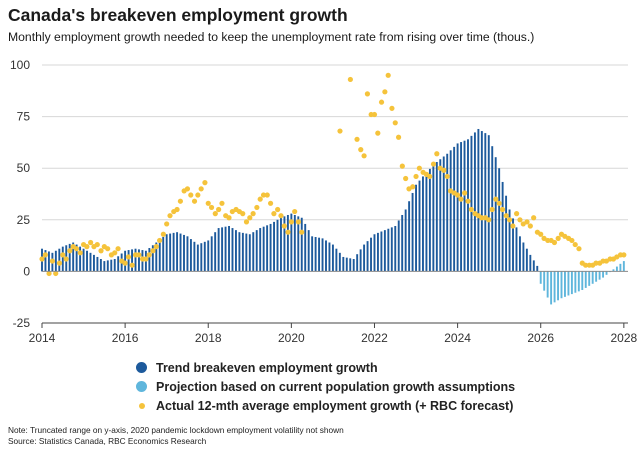 This screenshot has height=453, width=640. What do you see at coordinates (141, 386) in the screenshot?
I see `legend-swatch-projection` at bounding box center [141, 386].